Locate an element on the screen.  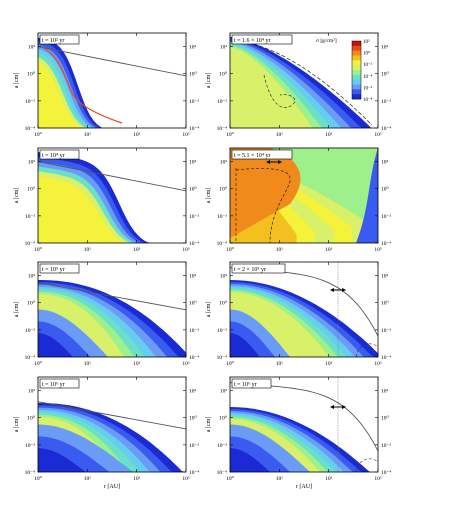
colorbar-tick-label: 10⁻⁴ is located at coordinates (368, 77).